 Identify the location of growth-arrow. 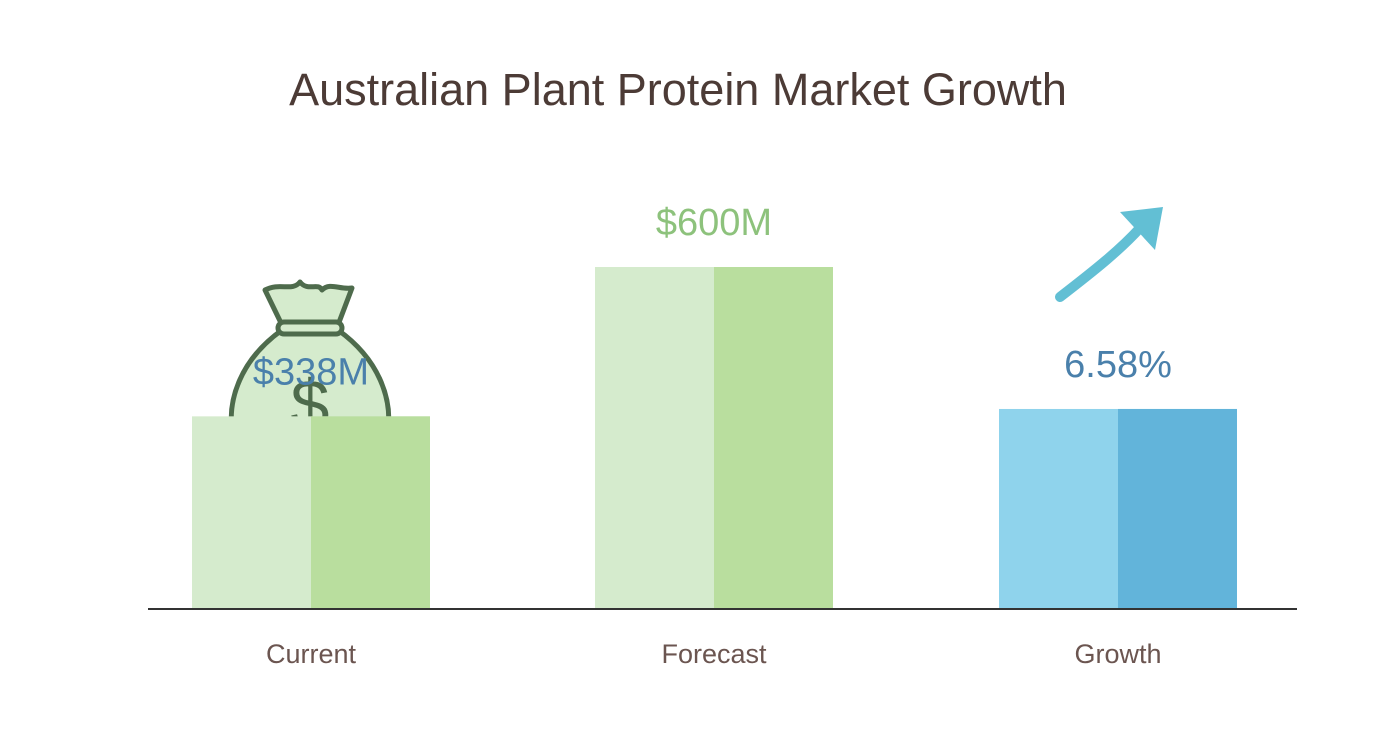
(1109, 254).